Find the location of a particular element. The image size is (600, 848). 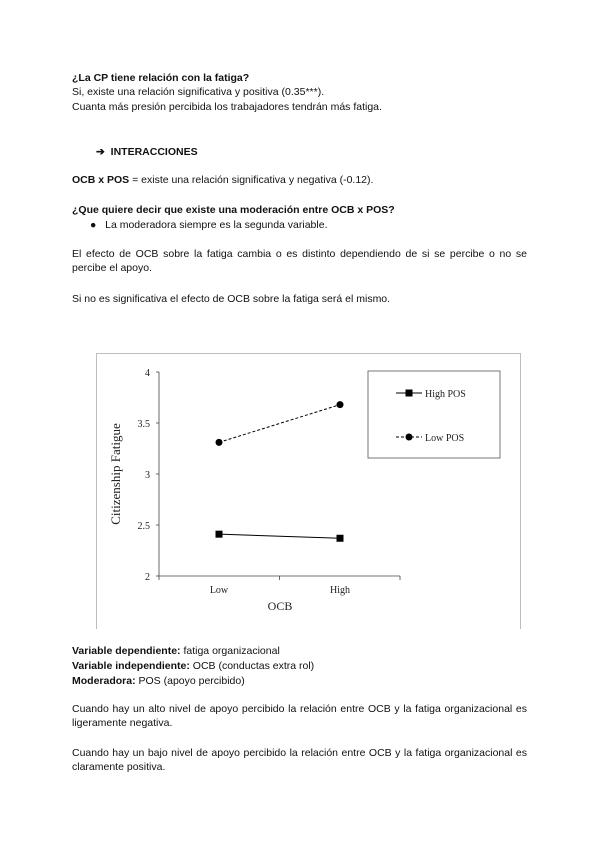

y-tick-label: 3.5 is located at coordinates (144, 424).